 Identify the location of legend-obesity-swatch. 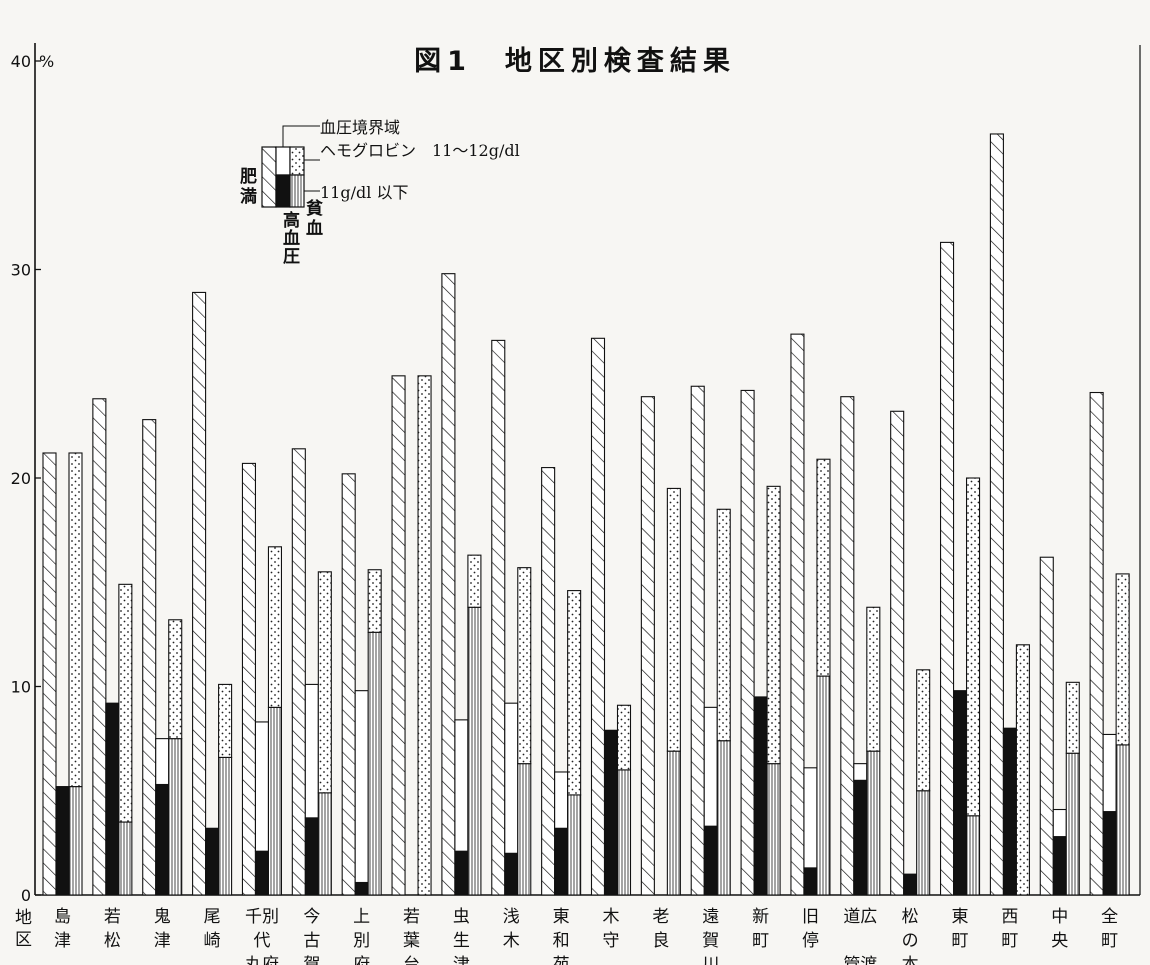
(269, 177).